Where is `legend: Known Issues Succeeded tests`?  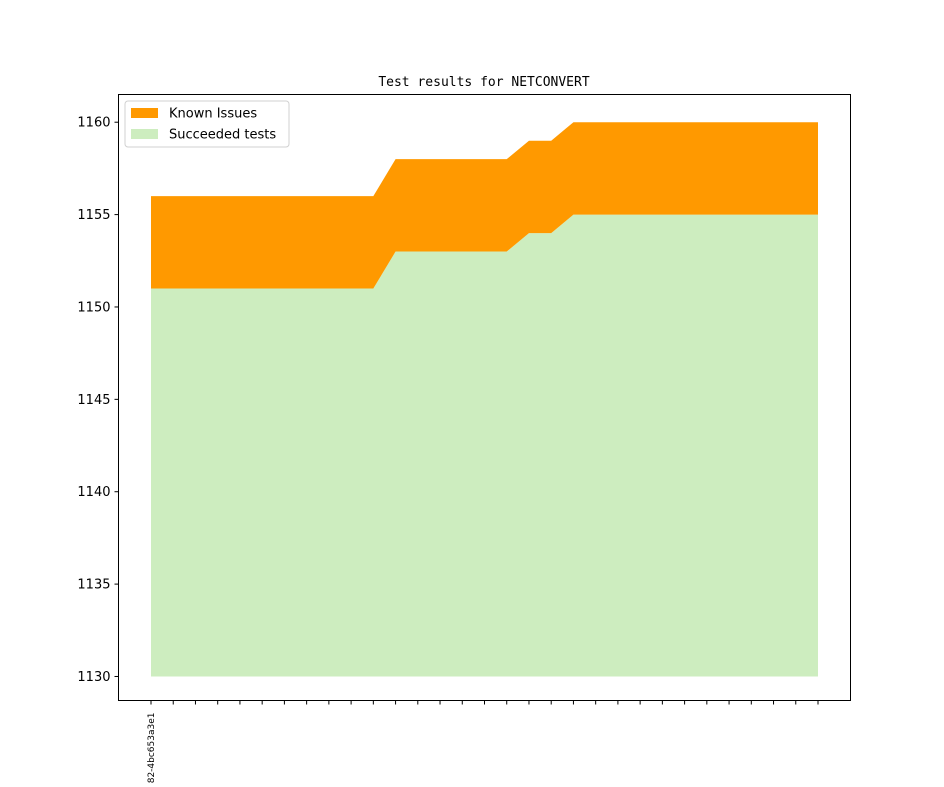 legend: Known Issues Succeeded tests is located at coordinates (207, 124).